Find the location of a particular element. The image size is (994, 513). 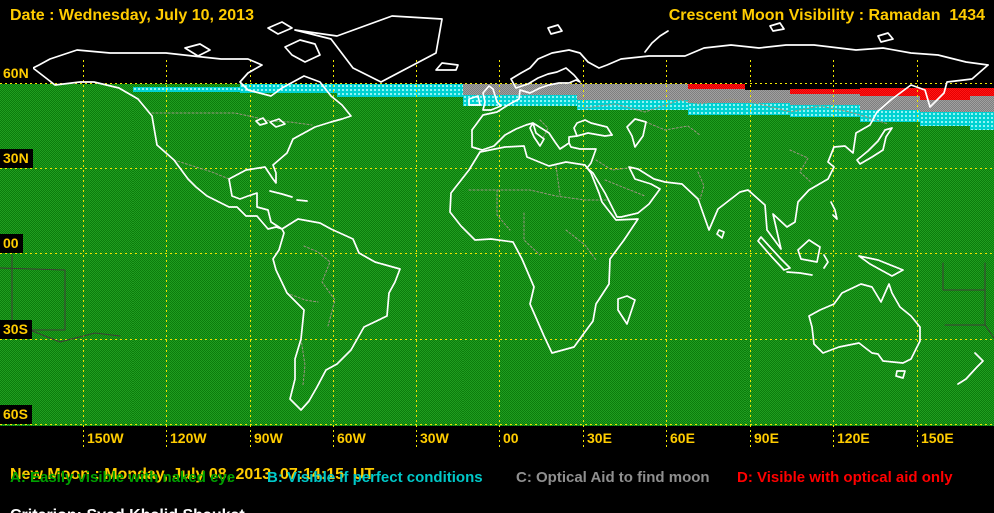

lon-label: 30W is located at coordinates (434, 438).